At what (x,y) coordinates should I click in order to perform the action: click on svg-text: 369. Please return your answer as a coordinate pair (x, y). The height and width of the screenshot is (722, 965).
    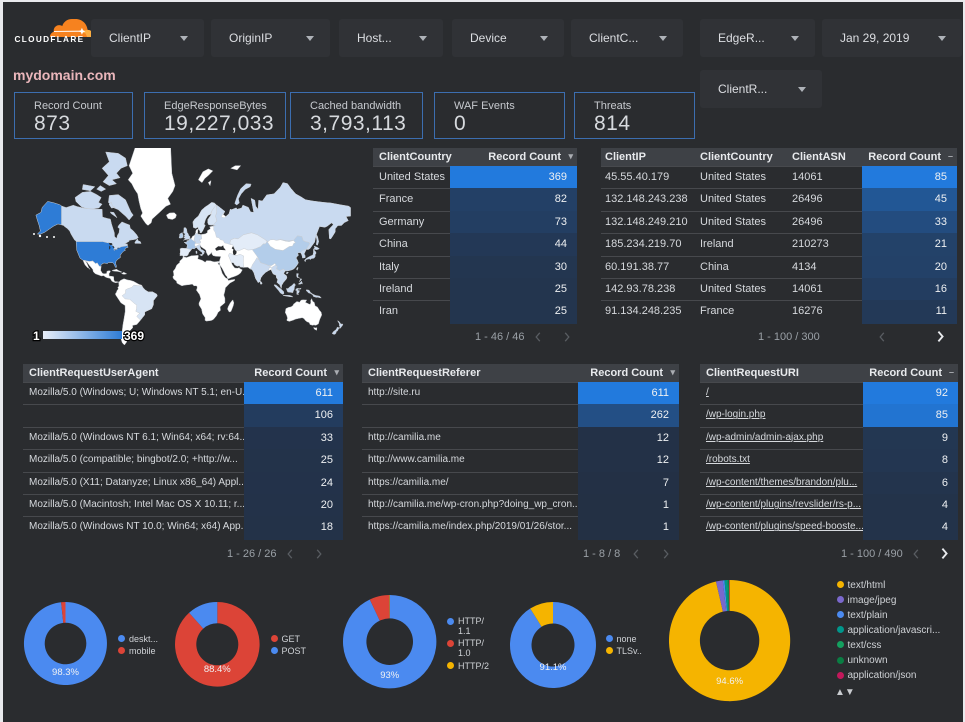
    Looking at the image, I should click on (134, 336).